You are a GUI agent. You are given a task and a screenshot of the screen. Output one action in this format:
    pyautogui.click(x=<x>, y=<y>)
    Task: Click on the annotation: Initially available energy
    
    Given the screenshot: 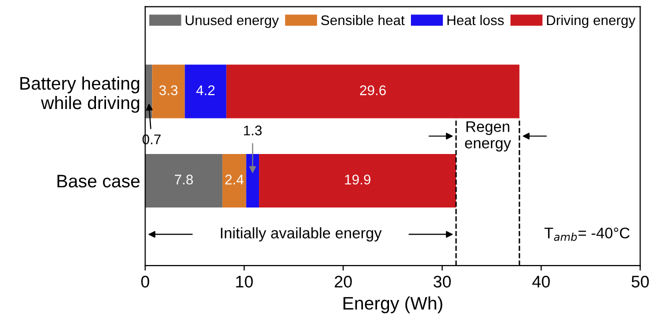 What is the action you would take?
    pyautogui.click(x=301, y=234)
    